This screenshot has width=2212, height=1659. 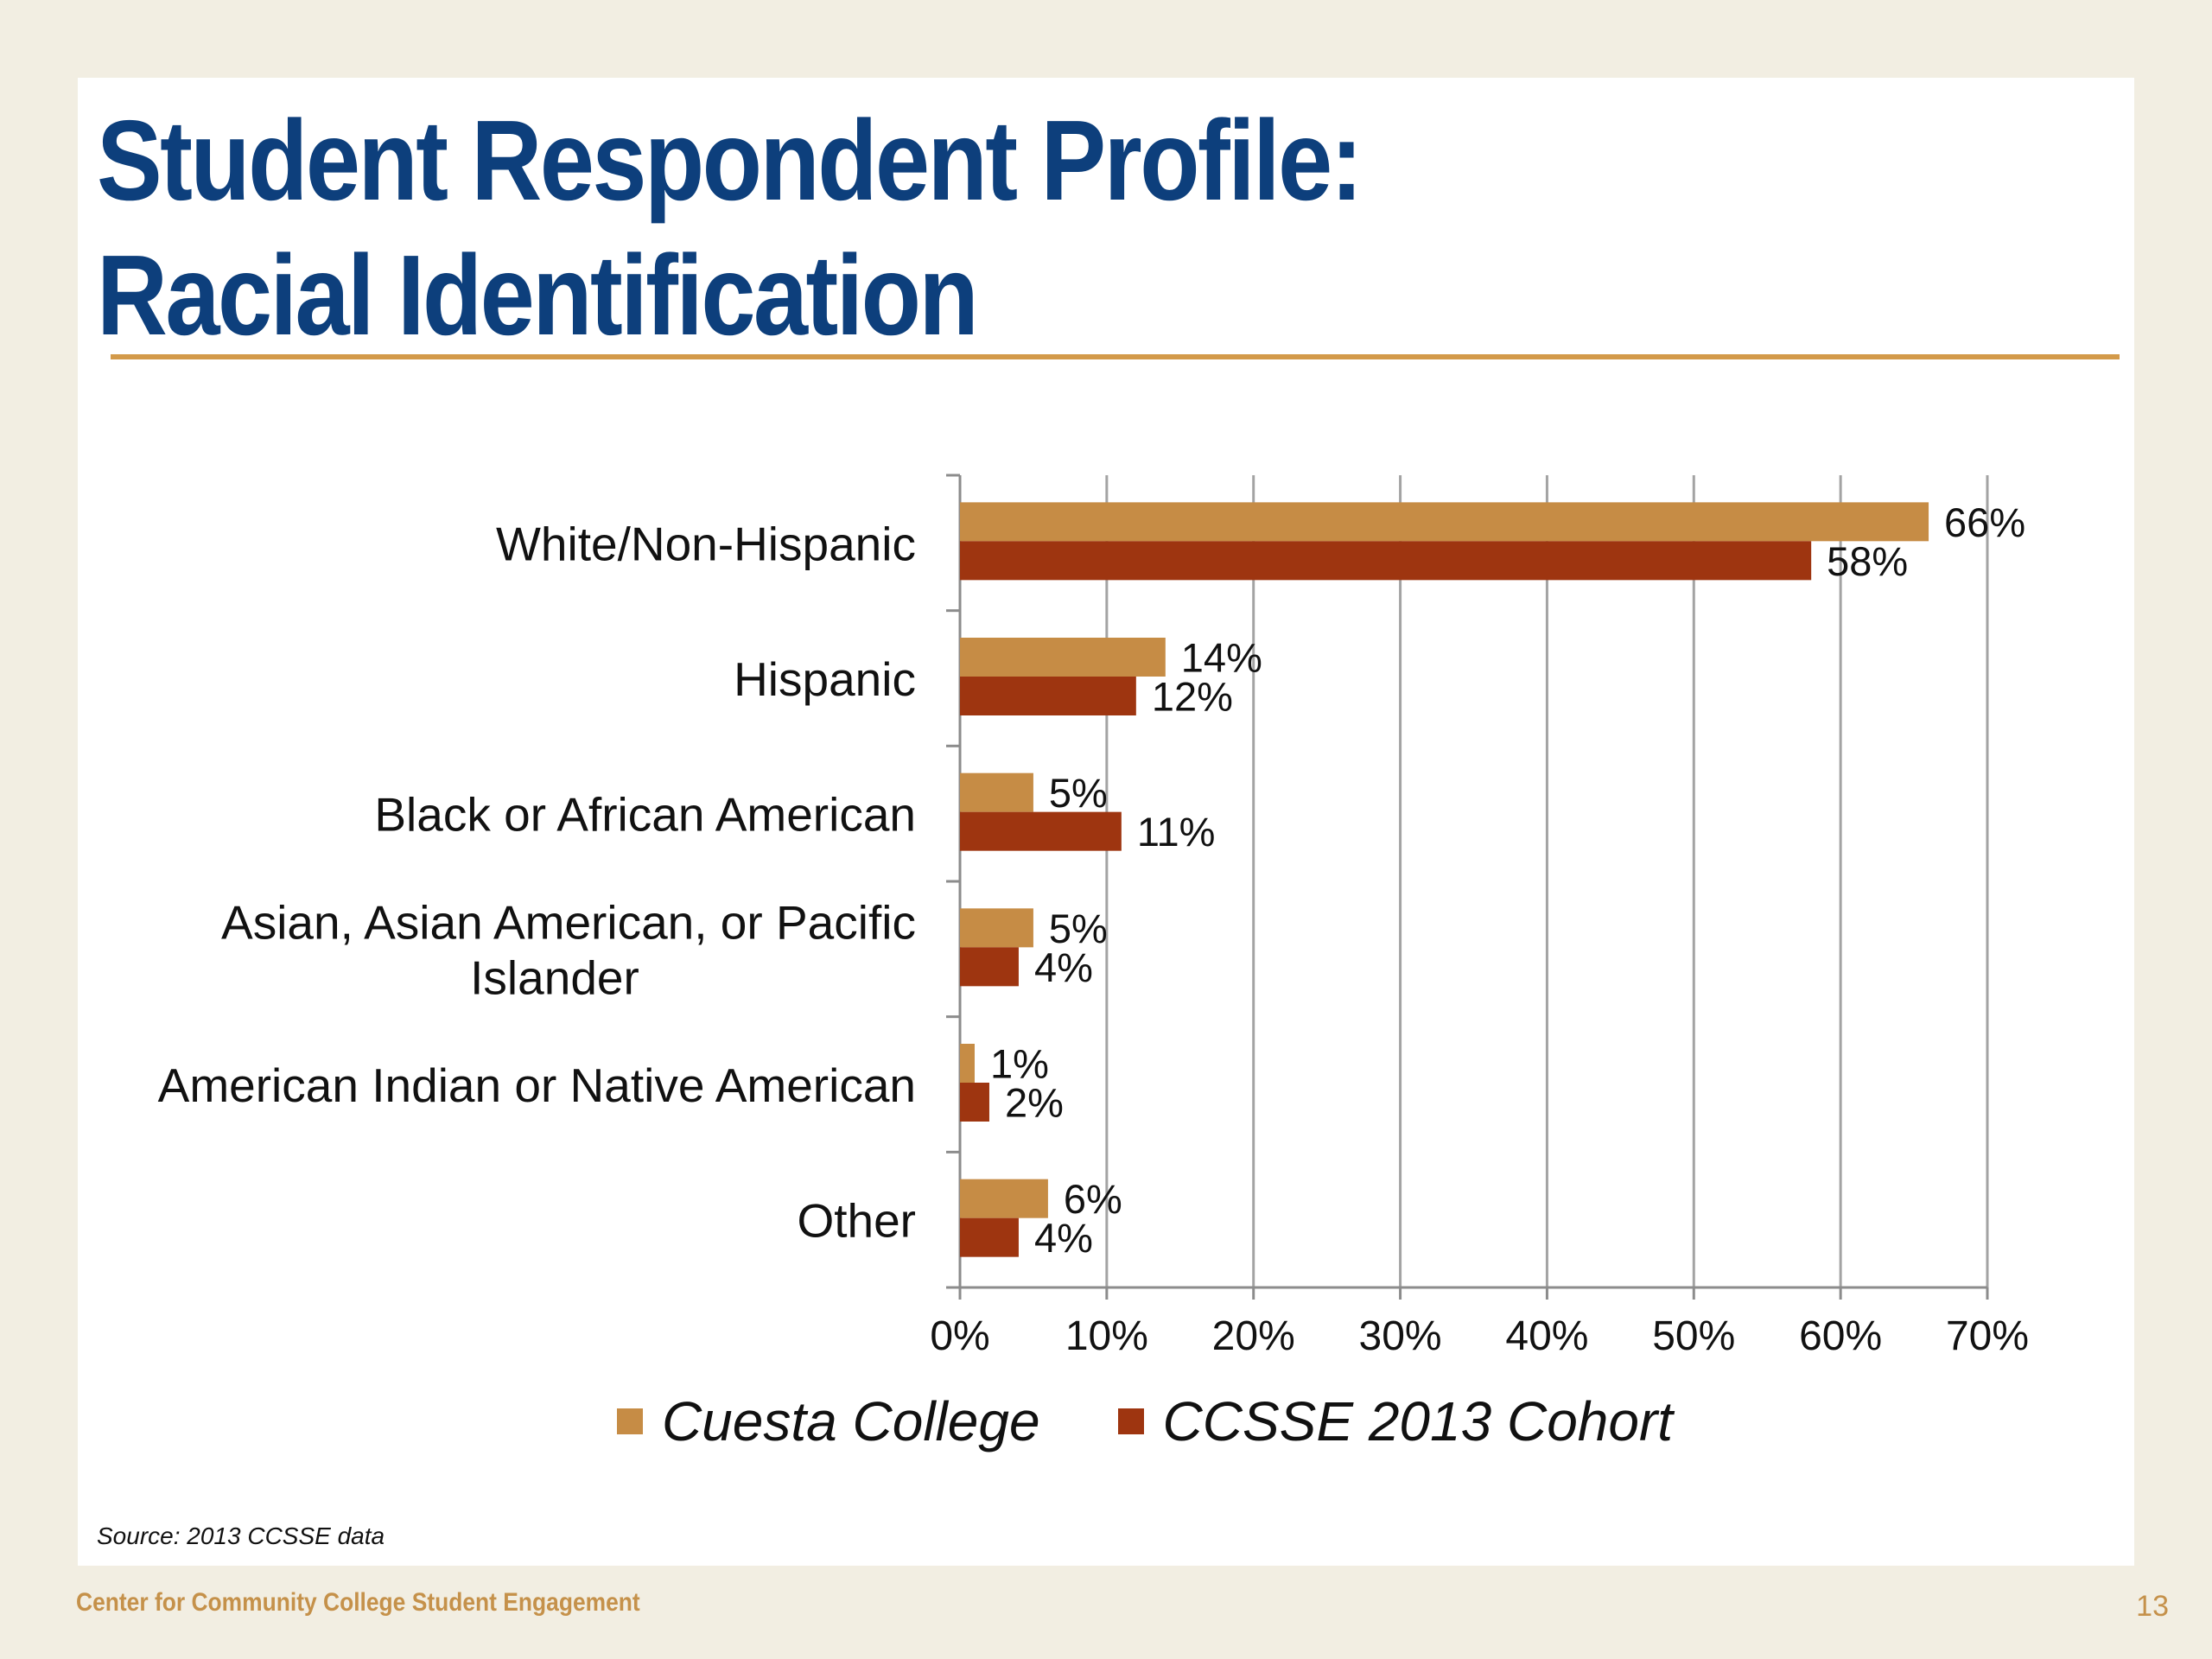 What do you see at coordinates (1867, 561) in the screenshot?
I see `data-label: 58%` at bounding box center [1867, 561].